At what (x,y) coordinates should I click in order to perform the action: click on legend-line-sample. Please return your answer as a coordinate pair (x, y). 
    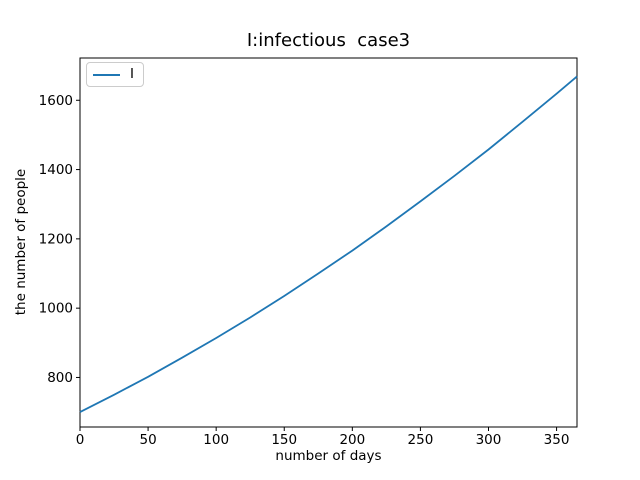
    Looking at the image, I should click on (106, 74).